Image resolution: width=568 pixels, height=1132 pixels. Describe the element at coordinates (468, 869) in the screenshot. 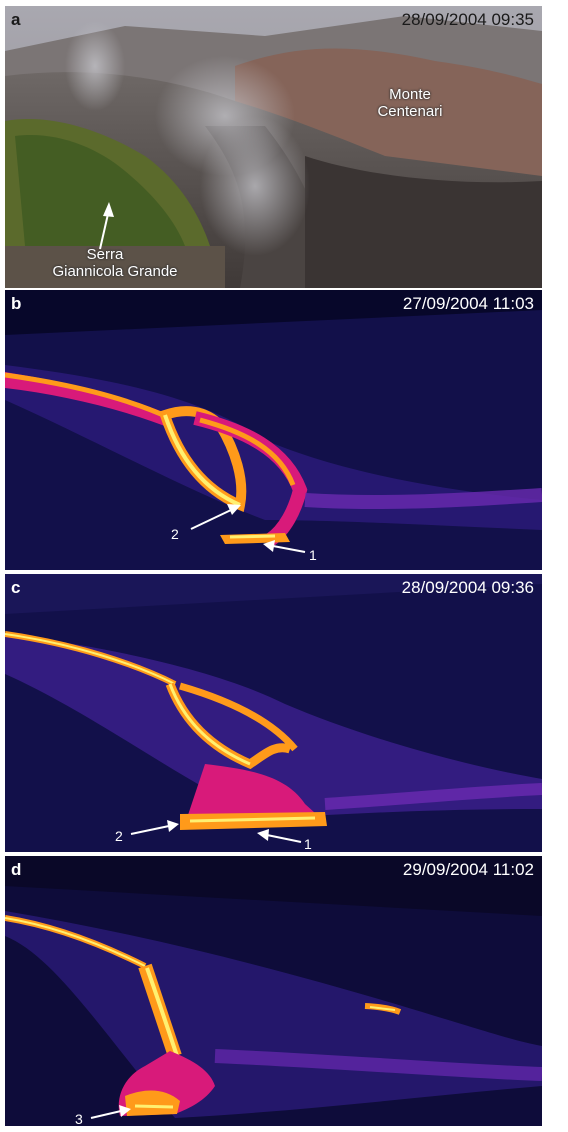

I see `timestamp-d: 29/09/2004 11:02` at that location.